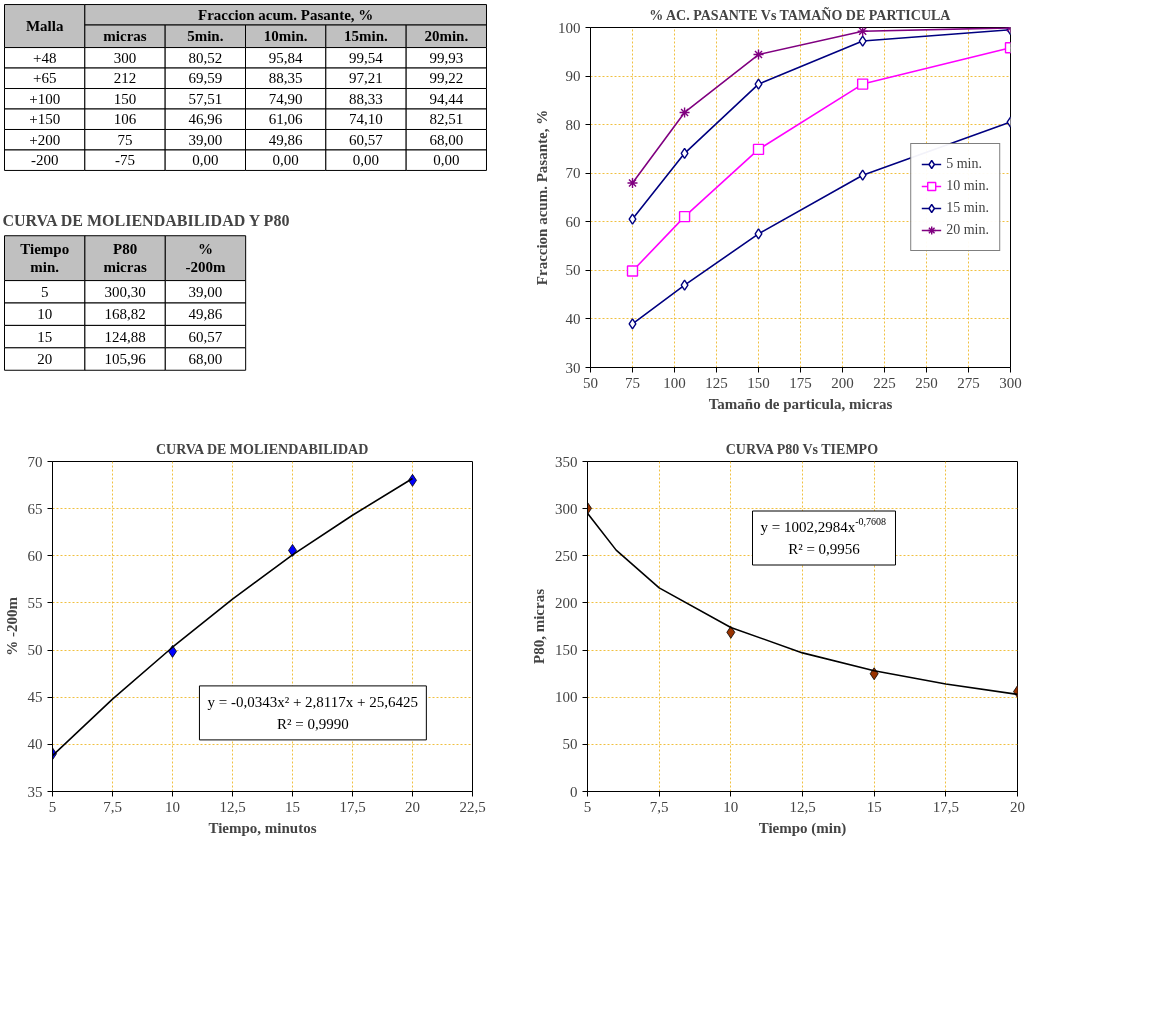  I want to click on data-label: 99,22, so click(446, 78).